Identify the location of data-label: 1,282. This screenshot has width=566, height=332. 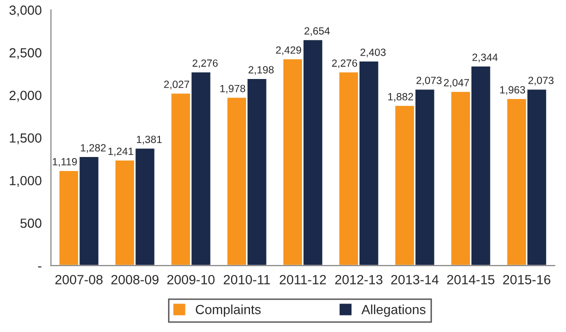
(93, 148).